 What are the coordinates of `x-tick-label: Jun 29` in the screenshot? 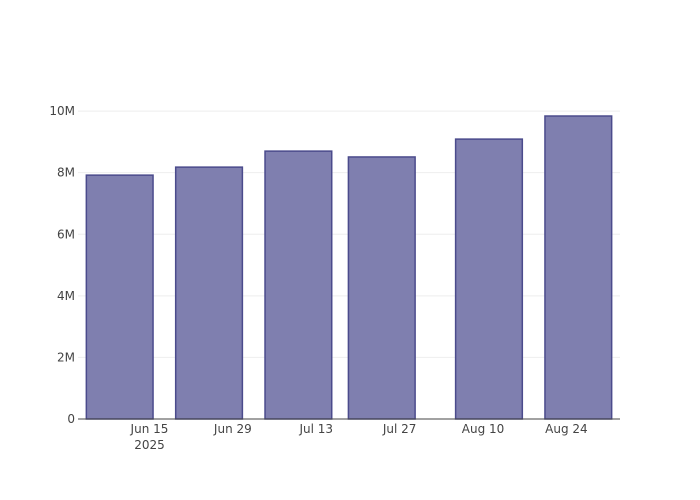 It's located at (232, 429).